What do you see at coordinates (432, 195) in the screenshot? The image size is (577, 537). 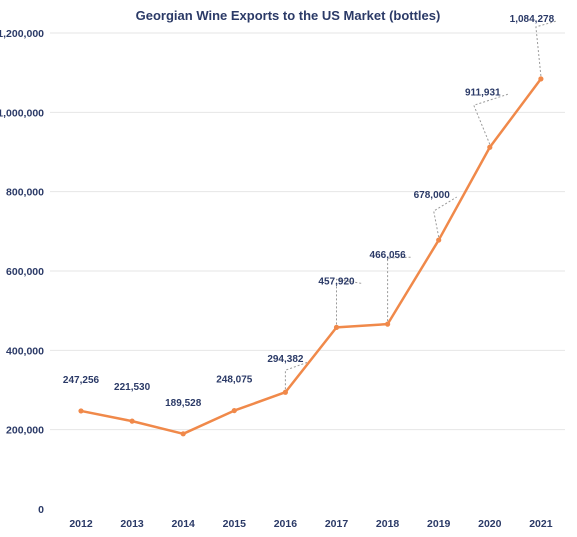 I see `data-label: 678,000` at bounding box center [432, 195].